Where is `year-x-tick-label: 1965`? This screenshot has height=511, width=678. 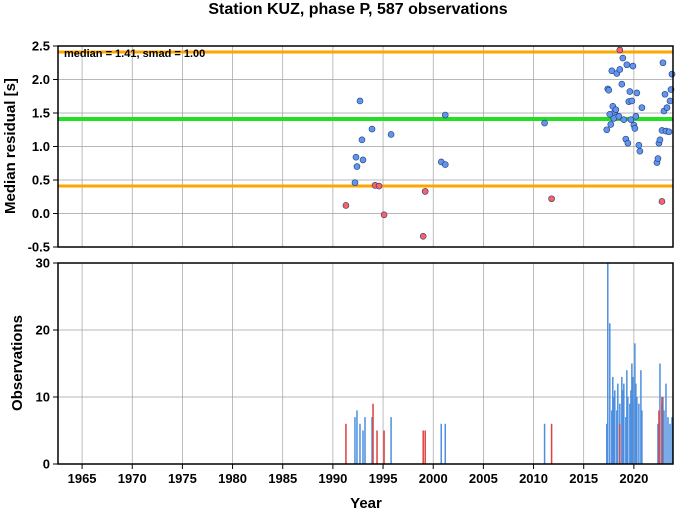
year-x-tick-label: 1965 is located at coordinates (82, 478).